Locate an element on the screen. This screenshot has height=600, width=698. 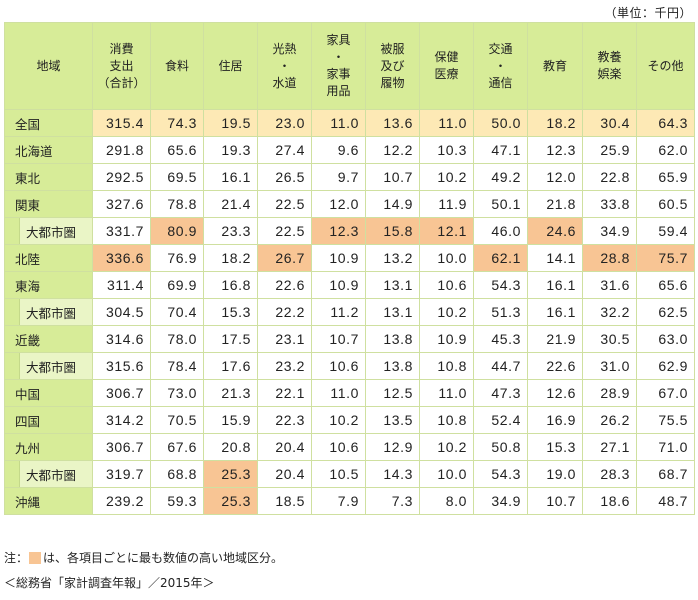
value-cell: 315.4 is located at coordinates (121, 123).